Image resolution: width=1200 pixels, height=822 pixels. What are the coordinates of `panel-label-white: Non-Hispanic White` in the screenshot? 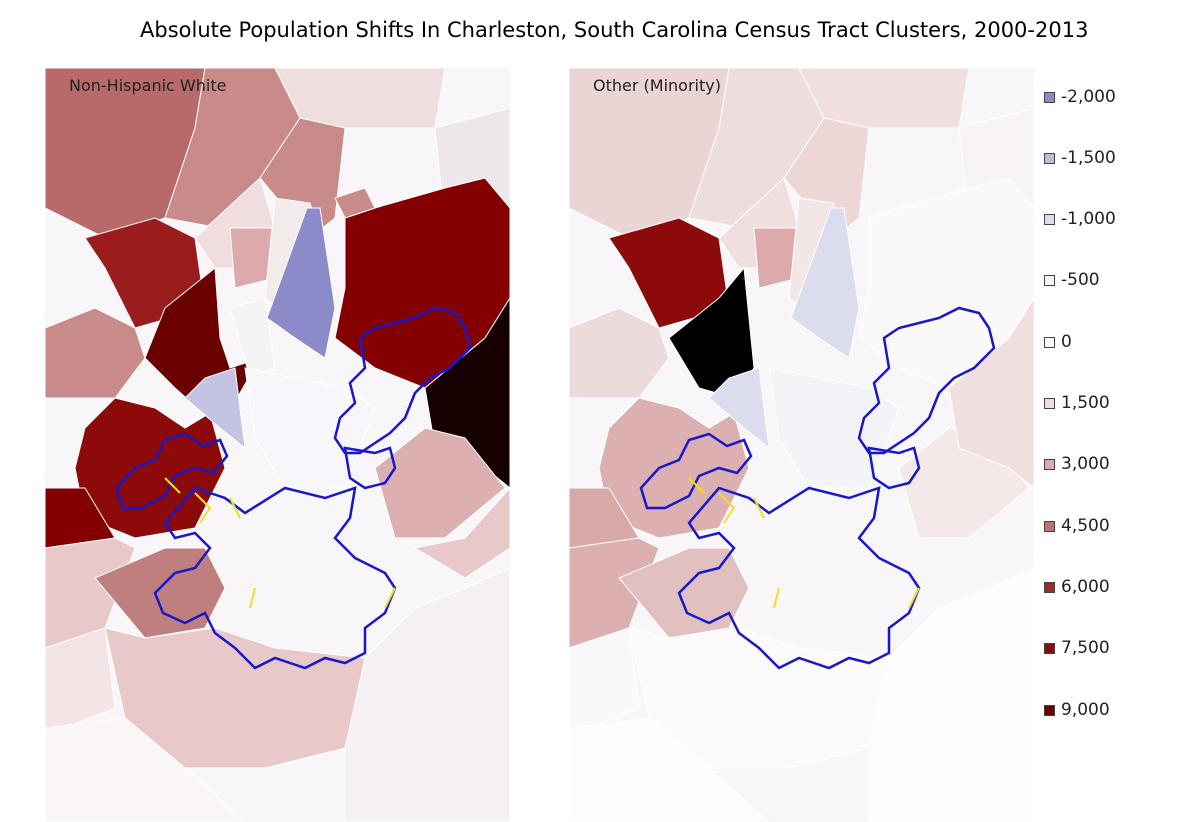 It's located at (148, 85).